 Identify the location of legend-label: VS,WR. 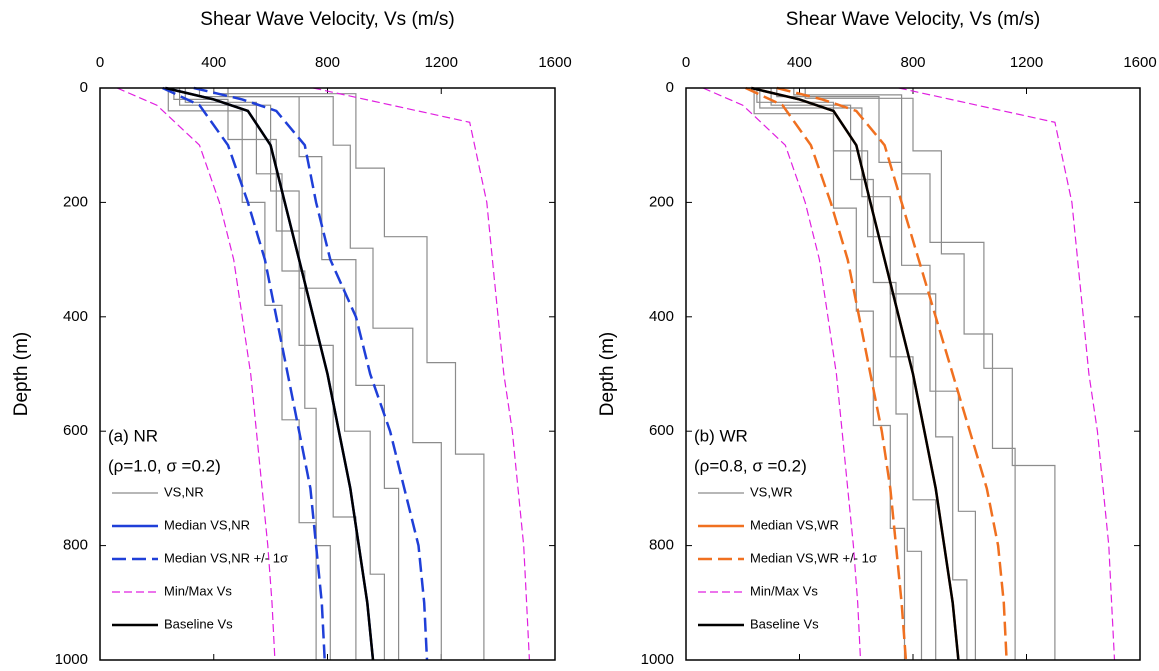
(771, 491).